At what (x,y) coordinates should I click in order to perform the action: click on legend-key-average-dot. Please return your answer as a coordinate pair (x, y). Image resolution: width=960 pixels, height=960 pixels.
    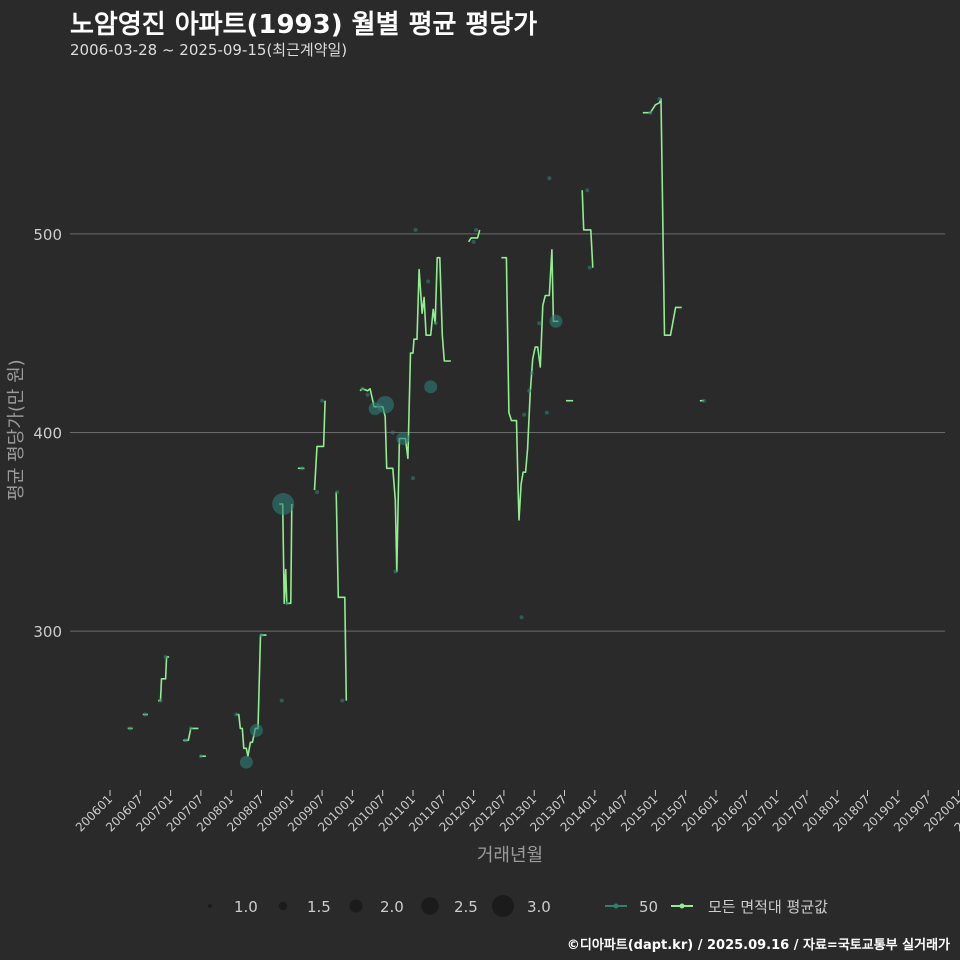
    Looking at the image, I should click on (682, 906).